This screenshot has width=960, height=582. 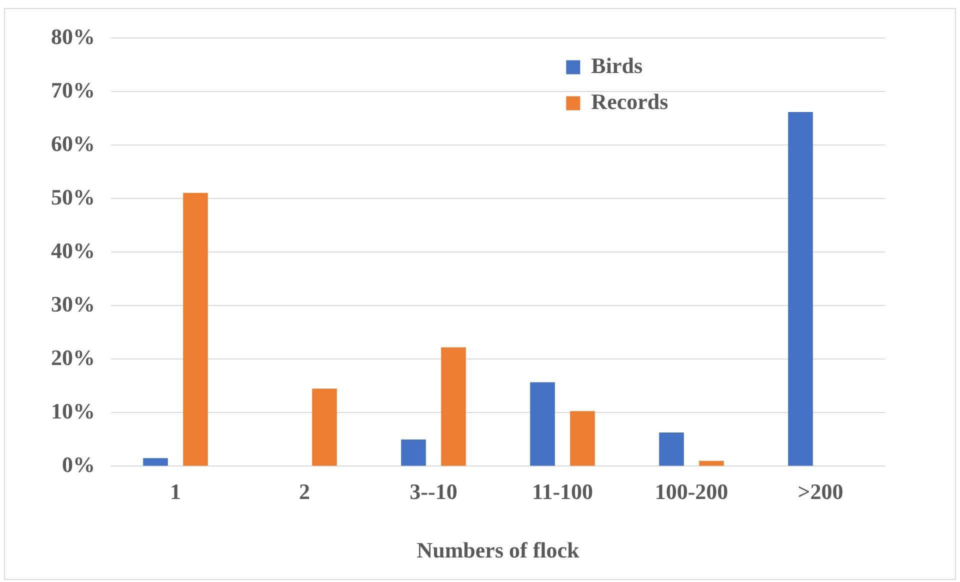 What do you see at coordinates (175, 491) in the screenshot?
I see `x-tick-label: 1` at bounding box center [175, 491].